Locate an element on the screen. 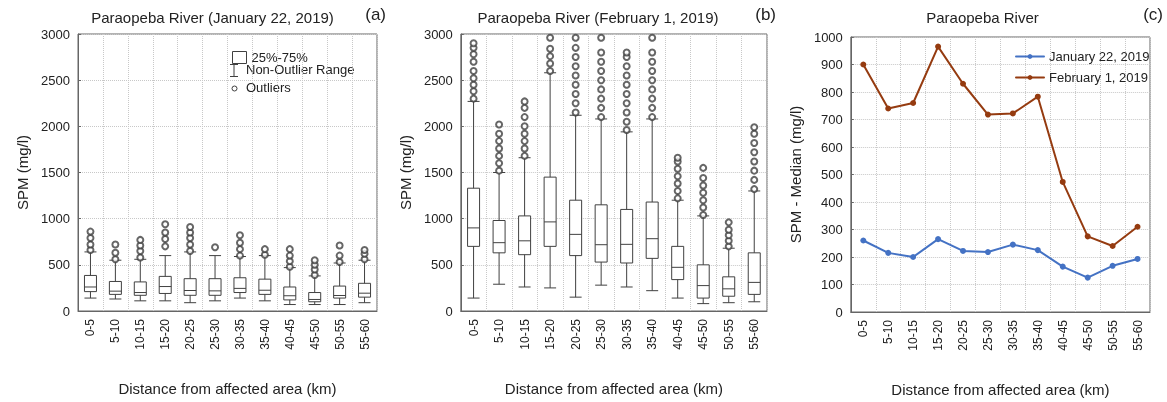  y-tick-label: 200 is located at coordinates (832, 257).